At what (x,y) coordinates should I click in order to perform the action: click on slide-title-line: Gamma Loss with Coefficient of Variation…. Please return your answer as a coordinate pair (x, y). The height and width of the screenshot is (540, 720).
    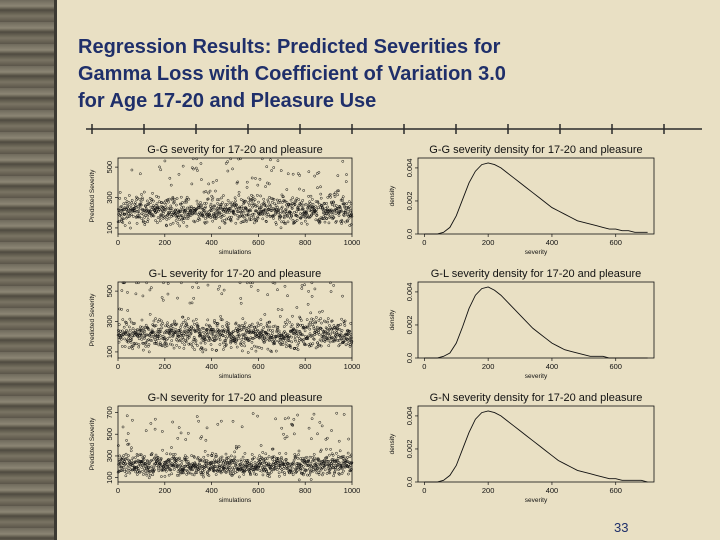
    Looking at the image, I should click on (292, 74).